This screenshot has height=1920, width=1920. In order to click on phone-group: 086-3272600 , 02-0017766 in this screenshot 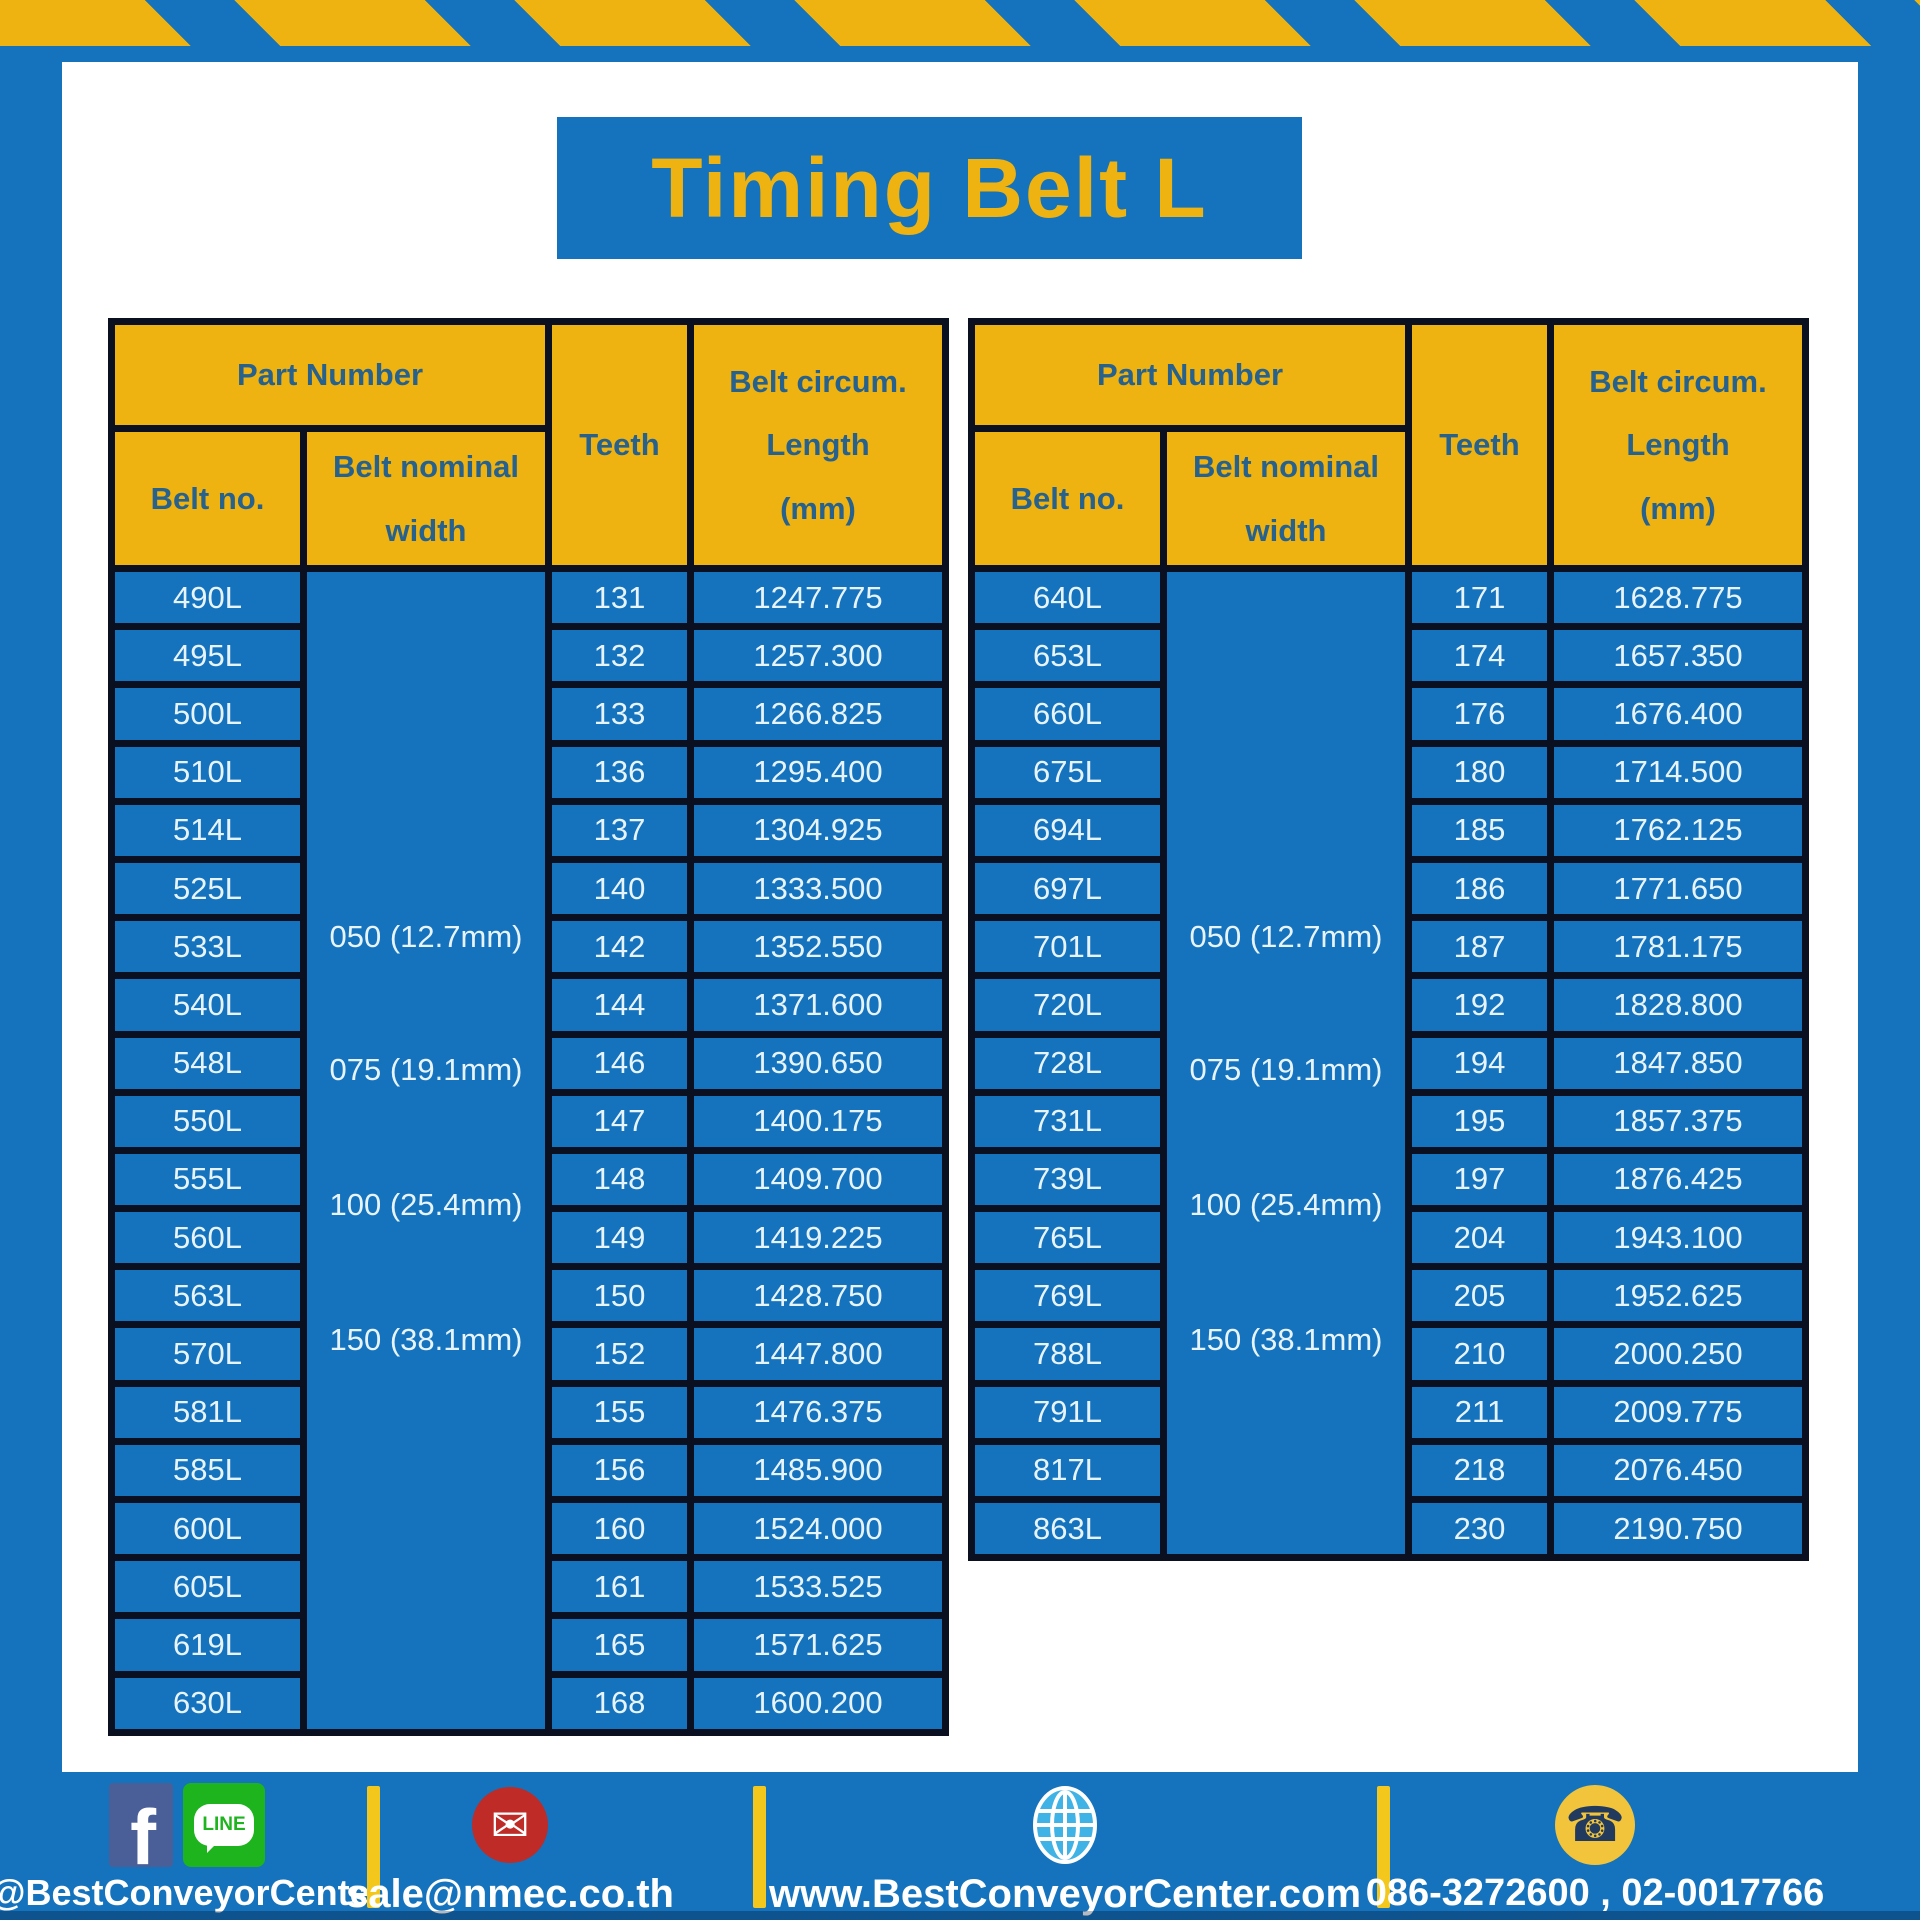, I will do `click(1595, 1848)`.